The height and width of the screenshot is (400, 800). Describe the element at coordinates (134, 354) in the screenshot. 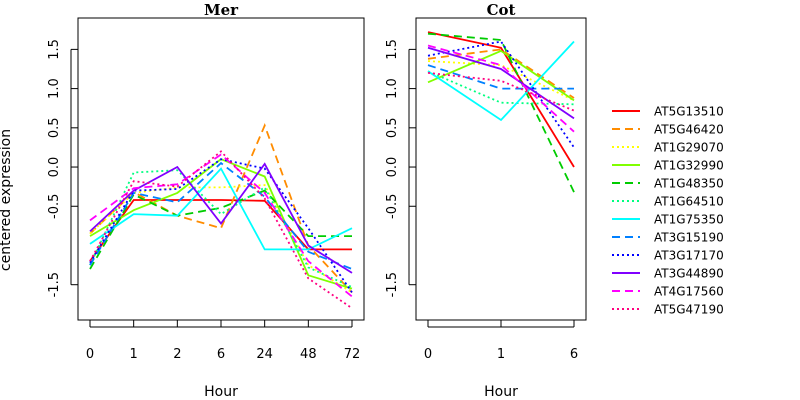

I see `mer-x-tick-label: 1` at that location.